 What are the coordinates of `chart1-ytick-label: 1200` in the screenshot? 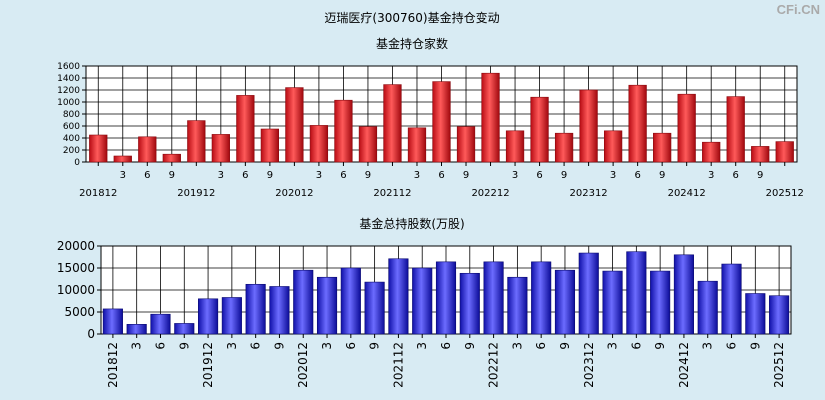 It's located at (68, 91).